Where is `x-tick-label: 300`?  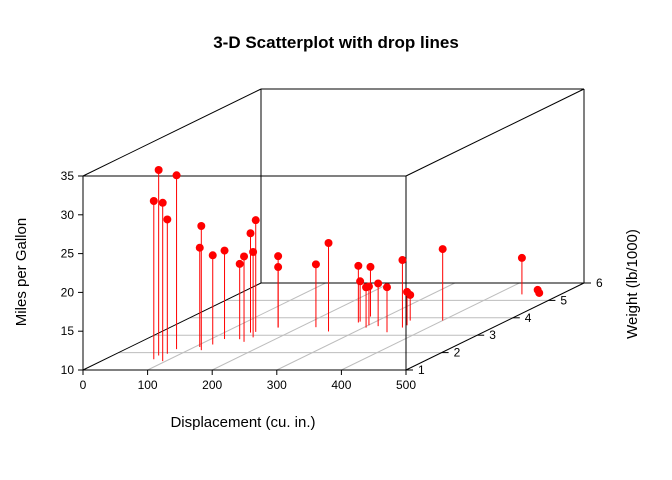
x-tick-label: 300 is located at coordinates (277, 385).